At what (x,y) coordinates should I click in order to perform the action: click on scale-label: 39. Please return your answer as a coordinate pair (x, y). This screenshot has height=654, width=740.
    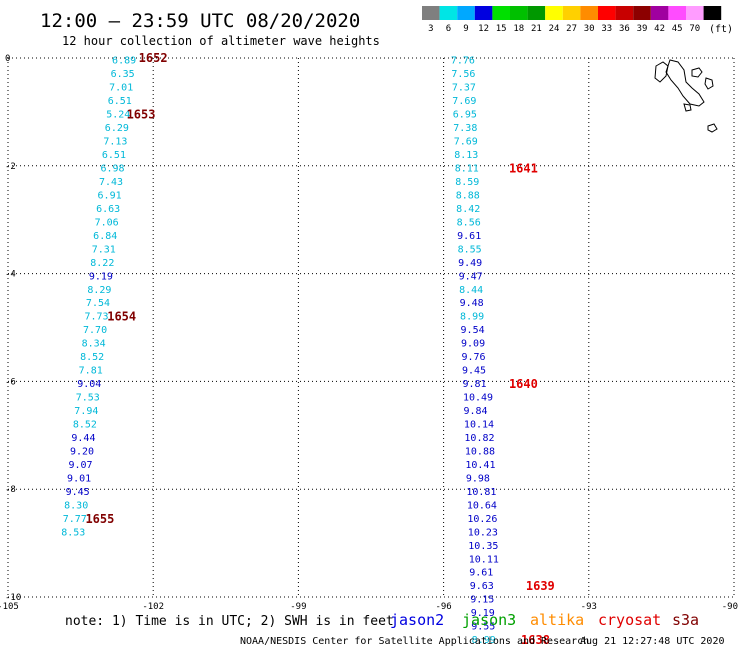
    Looking at the image, I should click on (642, 29).